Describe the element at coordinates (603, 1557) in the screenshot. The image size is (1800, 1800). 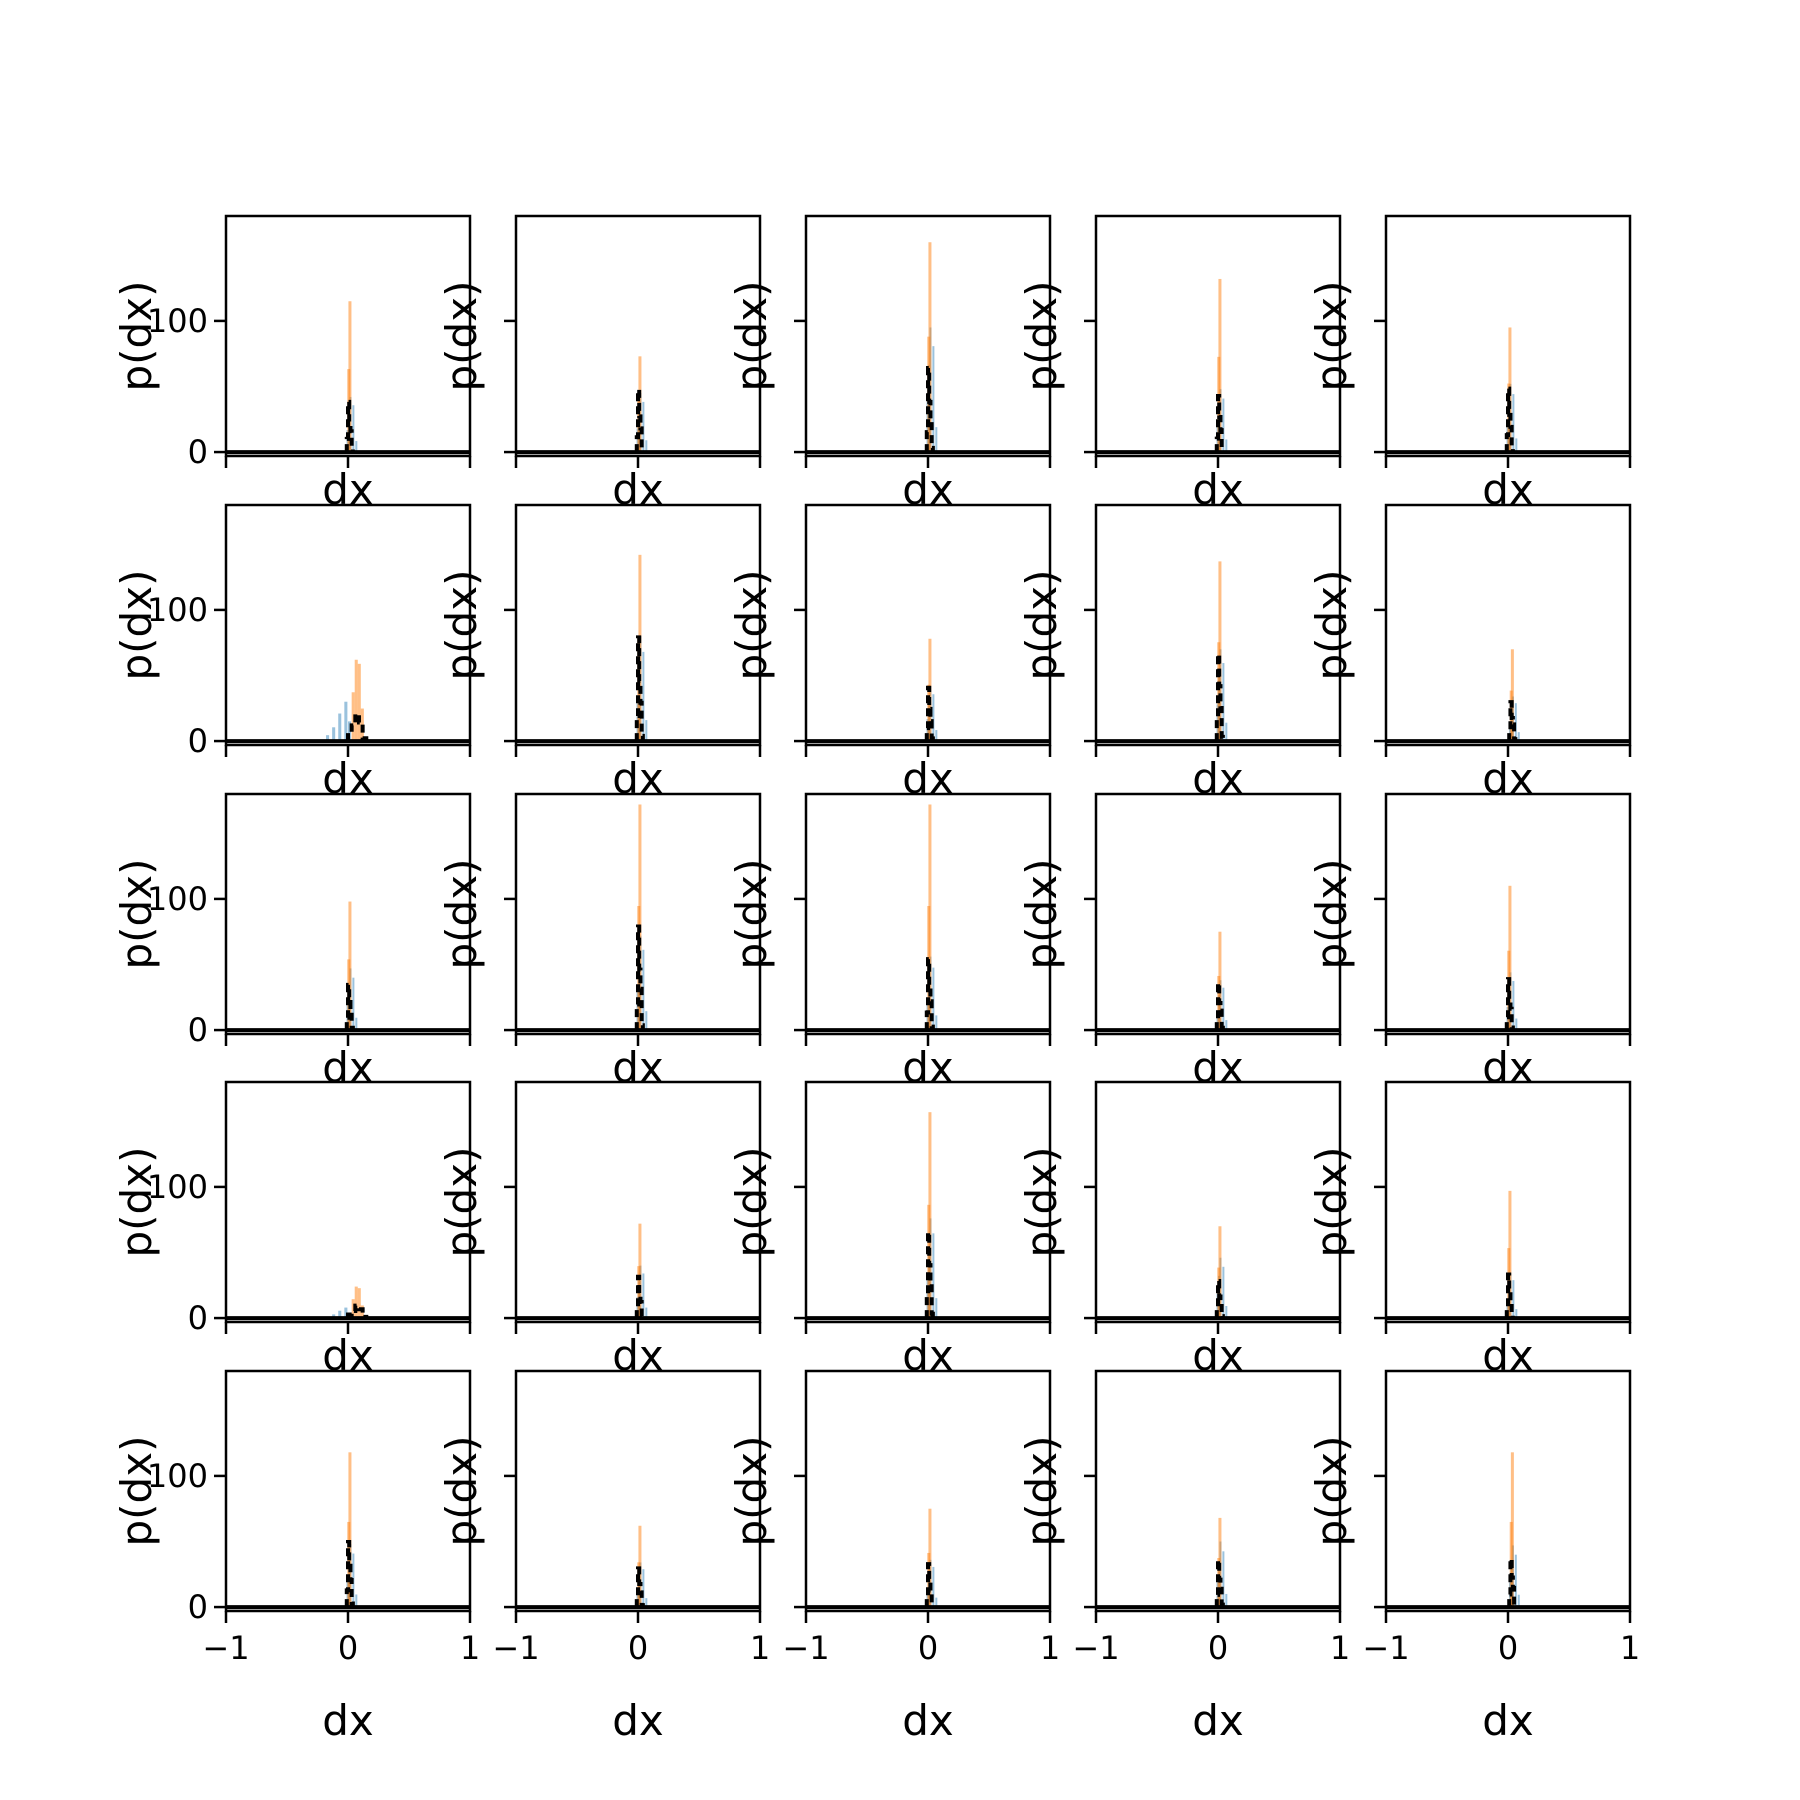
I see `panel-r4-c1: −1 0 1 dx p(dx)` at that location.